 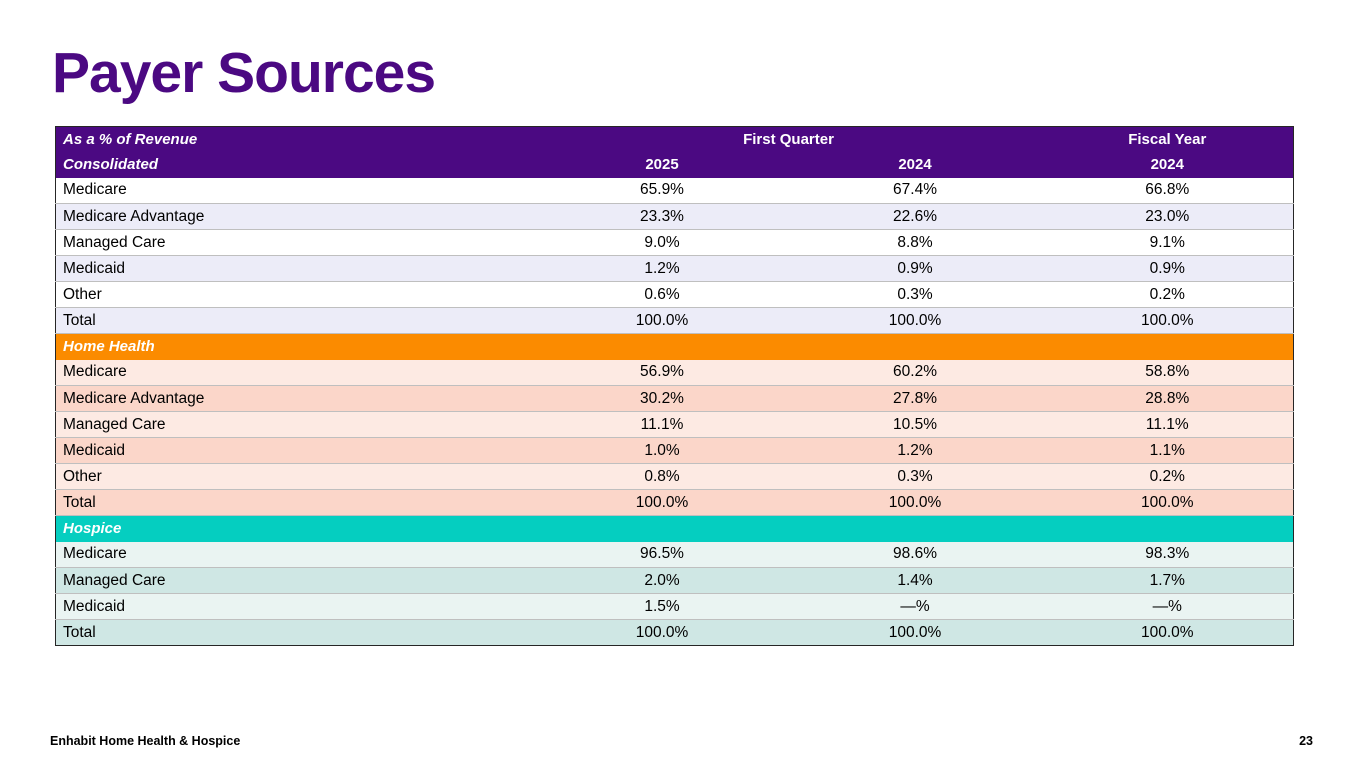 I want to click on row-value-col-3: 98.3%, so click(x=1167, y=554).